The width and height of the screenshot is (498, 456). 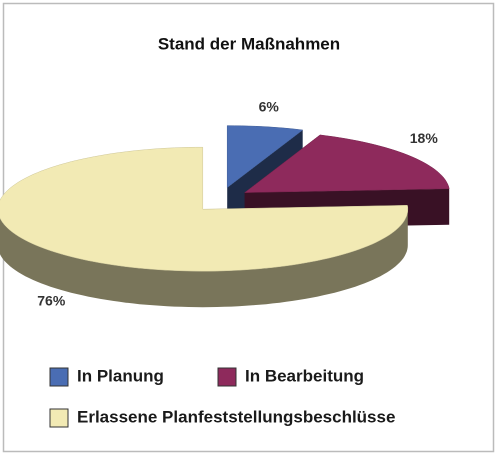 What do you see at coordinates (424, 138) in the screenshot?
I see `value-label: 18%` at bounding box center [424, 138].